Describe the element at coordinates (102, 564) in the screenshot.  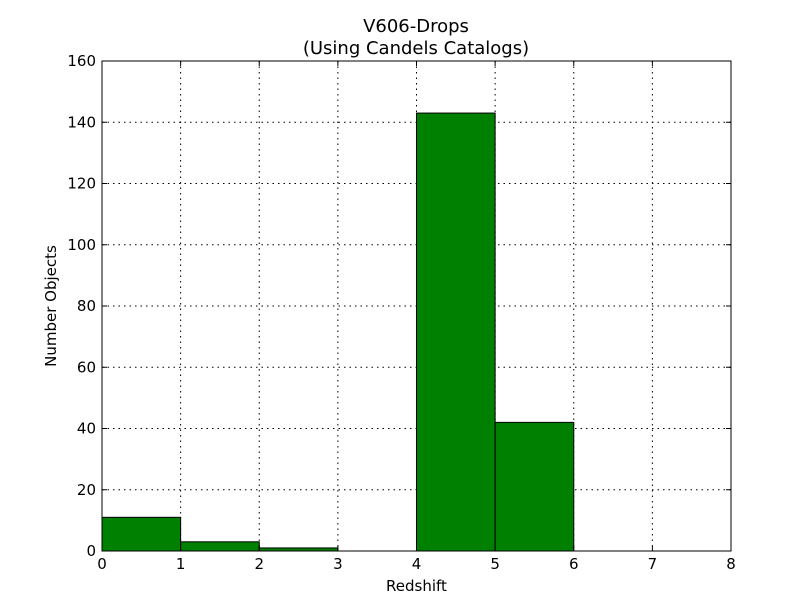
I see `x-tick-label-0: 0` at that location.